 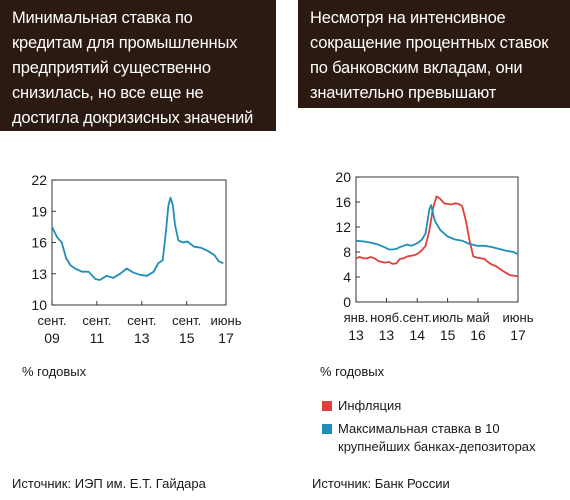 I want to click on left-x-tick-label: июнь, so click(x=226, y=320).